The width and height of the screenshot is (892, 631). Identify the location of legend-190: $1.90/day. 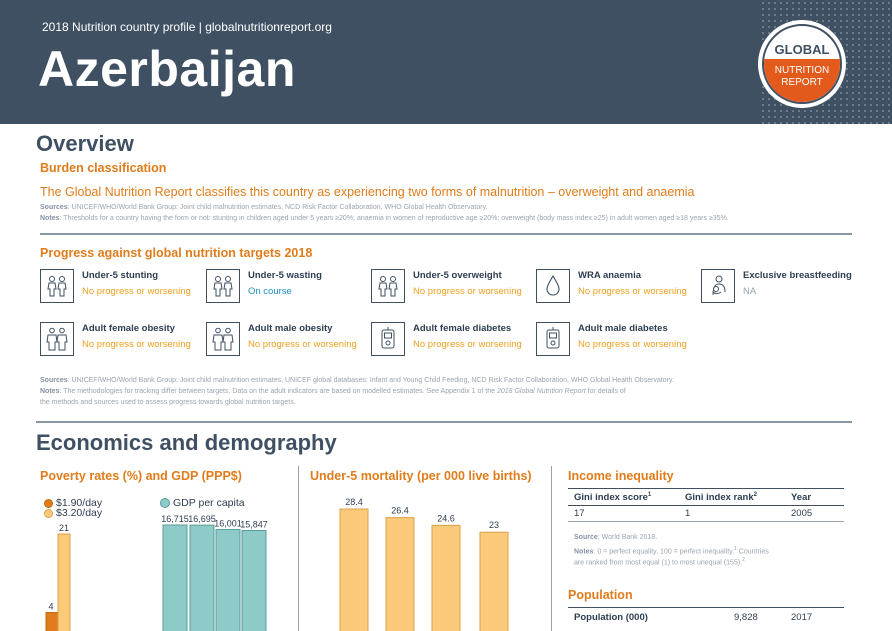
(73, 503).